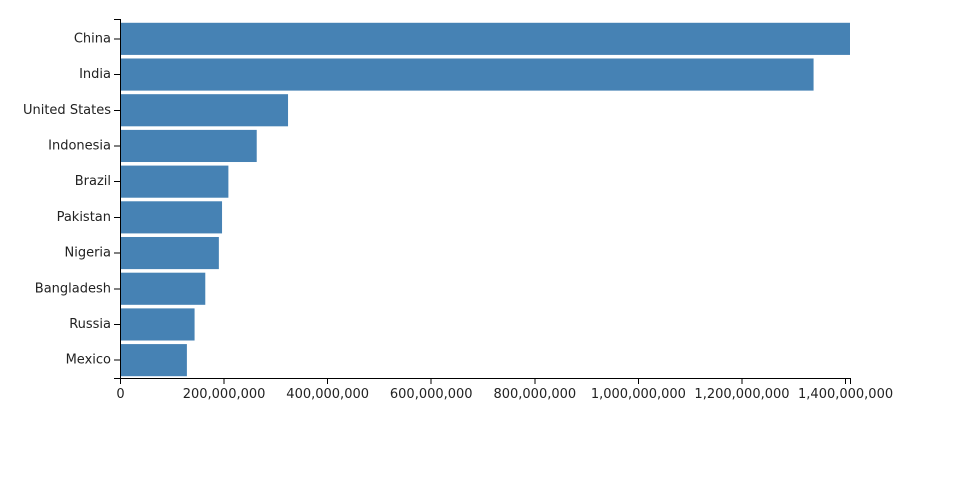 The width and height of the screenshot is (960, 500). I want to click on y-tick-label-russia: Russia, so click(90, 324).